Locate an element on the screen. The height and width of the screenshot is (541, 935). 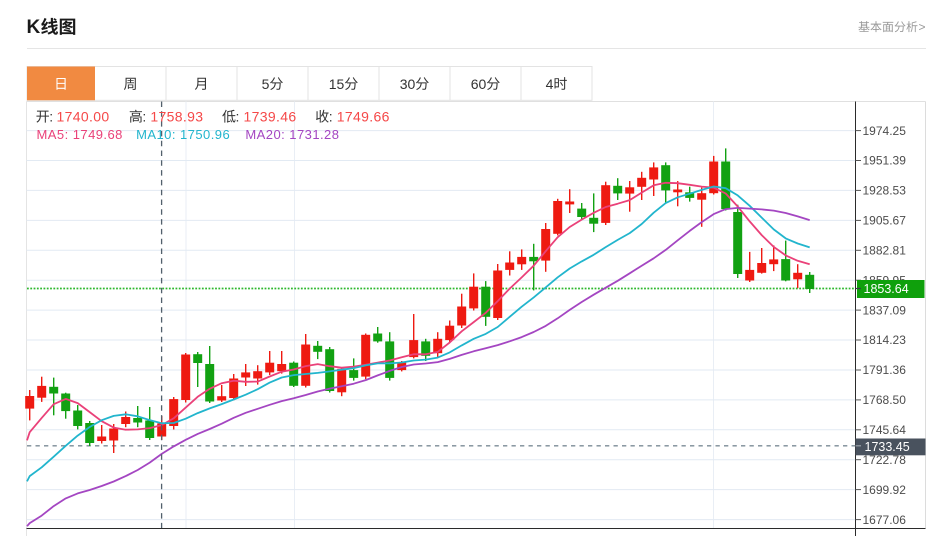
svg-text: 1722.78 is located at coordinates (885, 460).